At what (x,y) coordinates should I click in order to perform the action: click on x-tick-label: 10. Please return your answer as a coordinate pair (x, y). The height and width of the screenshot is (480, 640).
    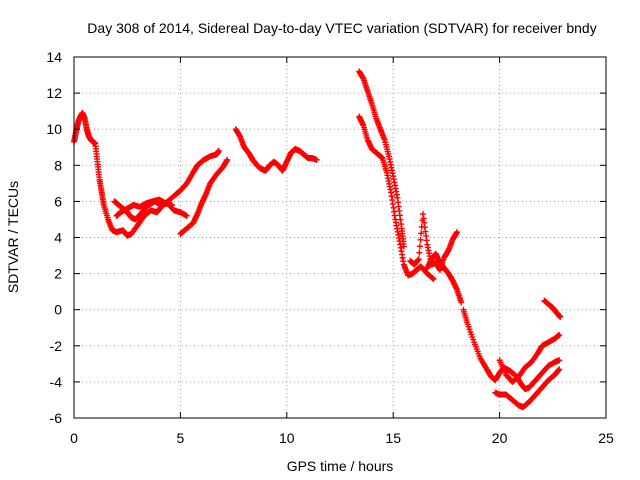
    Looking at the image, I should click on (287, 438).